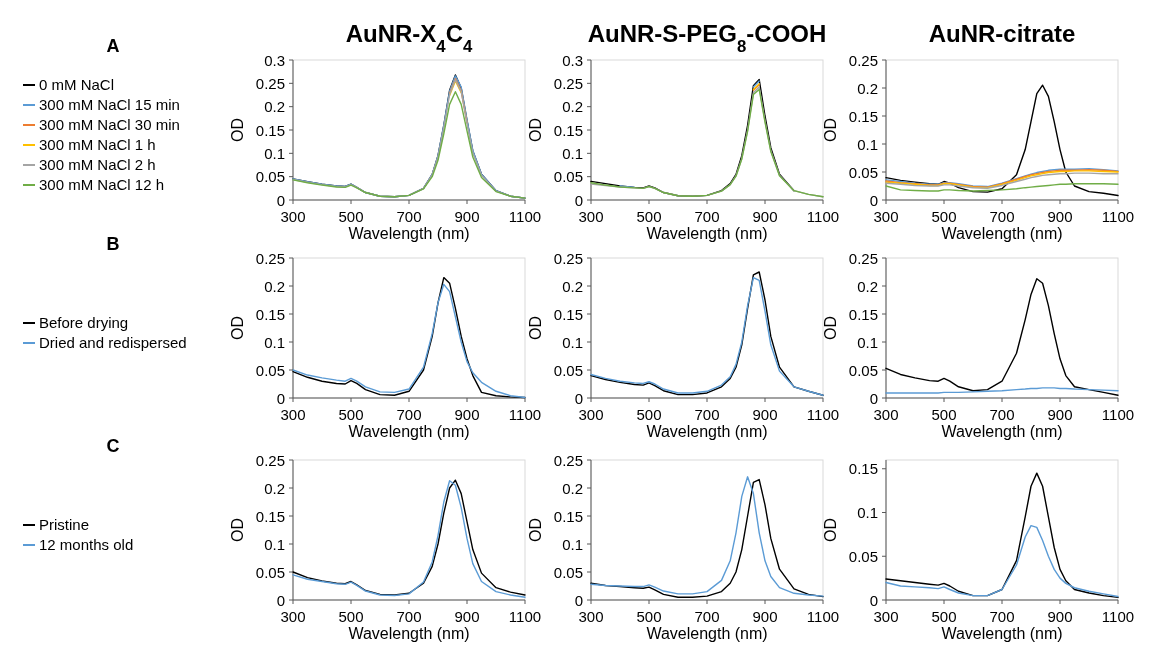 This screenshot has height=664, width=1153. Describe the element at coordinates (109, 124) in the screenshot. I see `legend-label: 300 mM NaCl 30 min` at that location.